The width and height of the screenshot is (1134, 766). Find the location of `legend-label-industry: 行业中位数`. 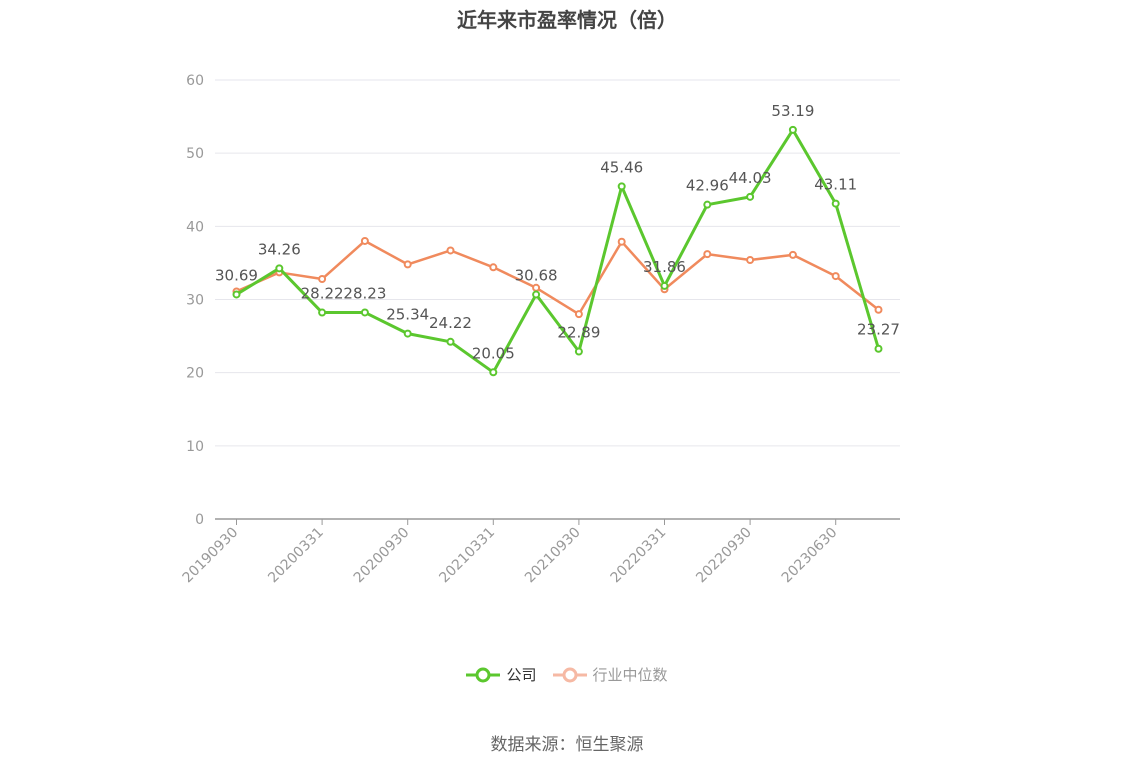

legend-label-industry: 行业中位数 is located at coordinates (630, 675).